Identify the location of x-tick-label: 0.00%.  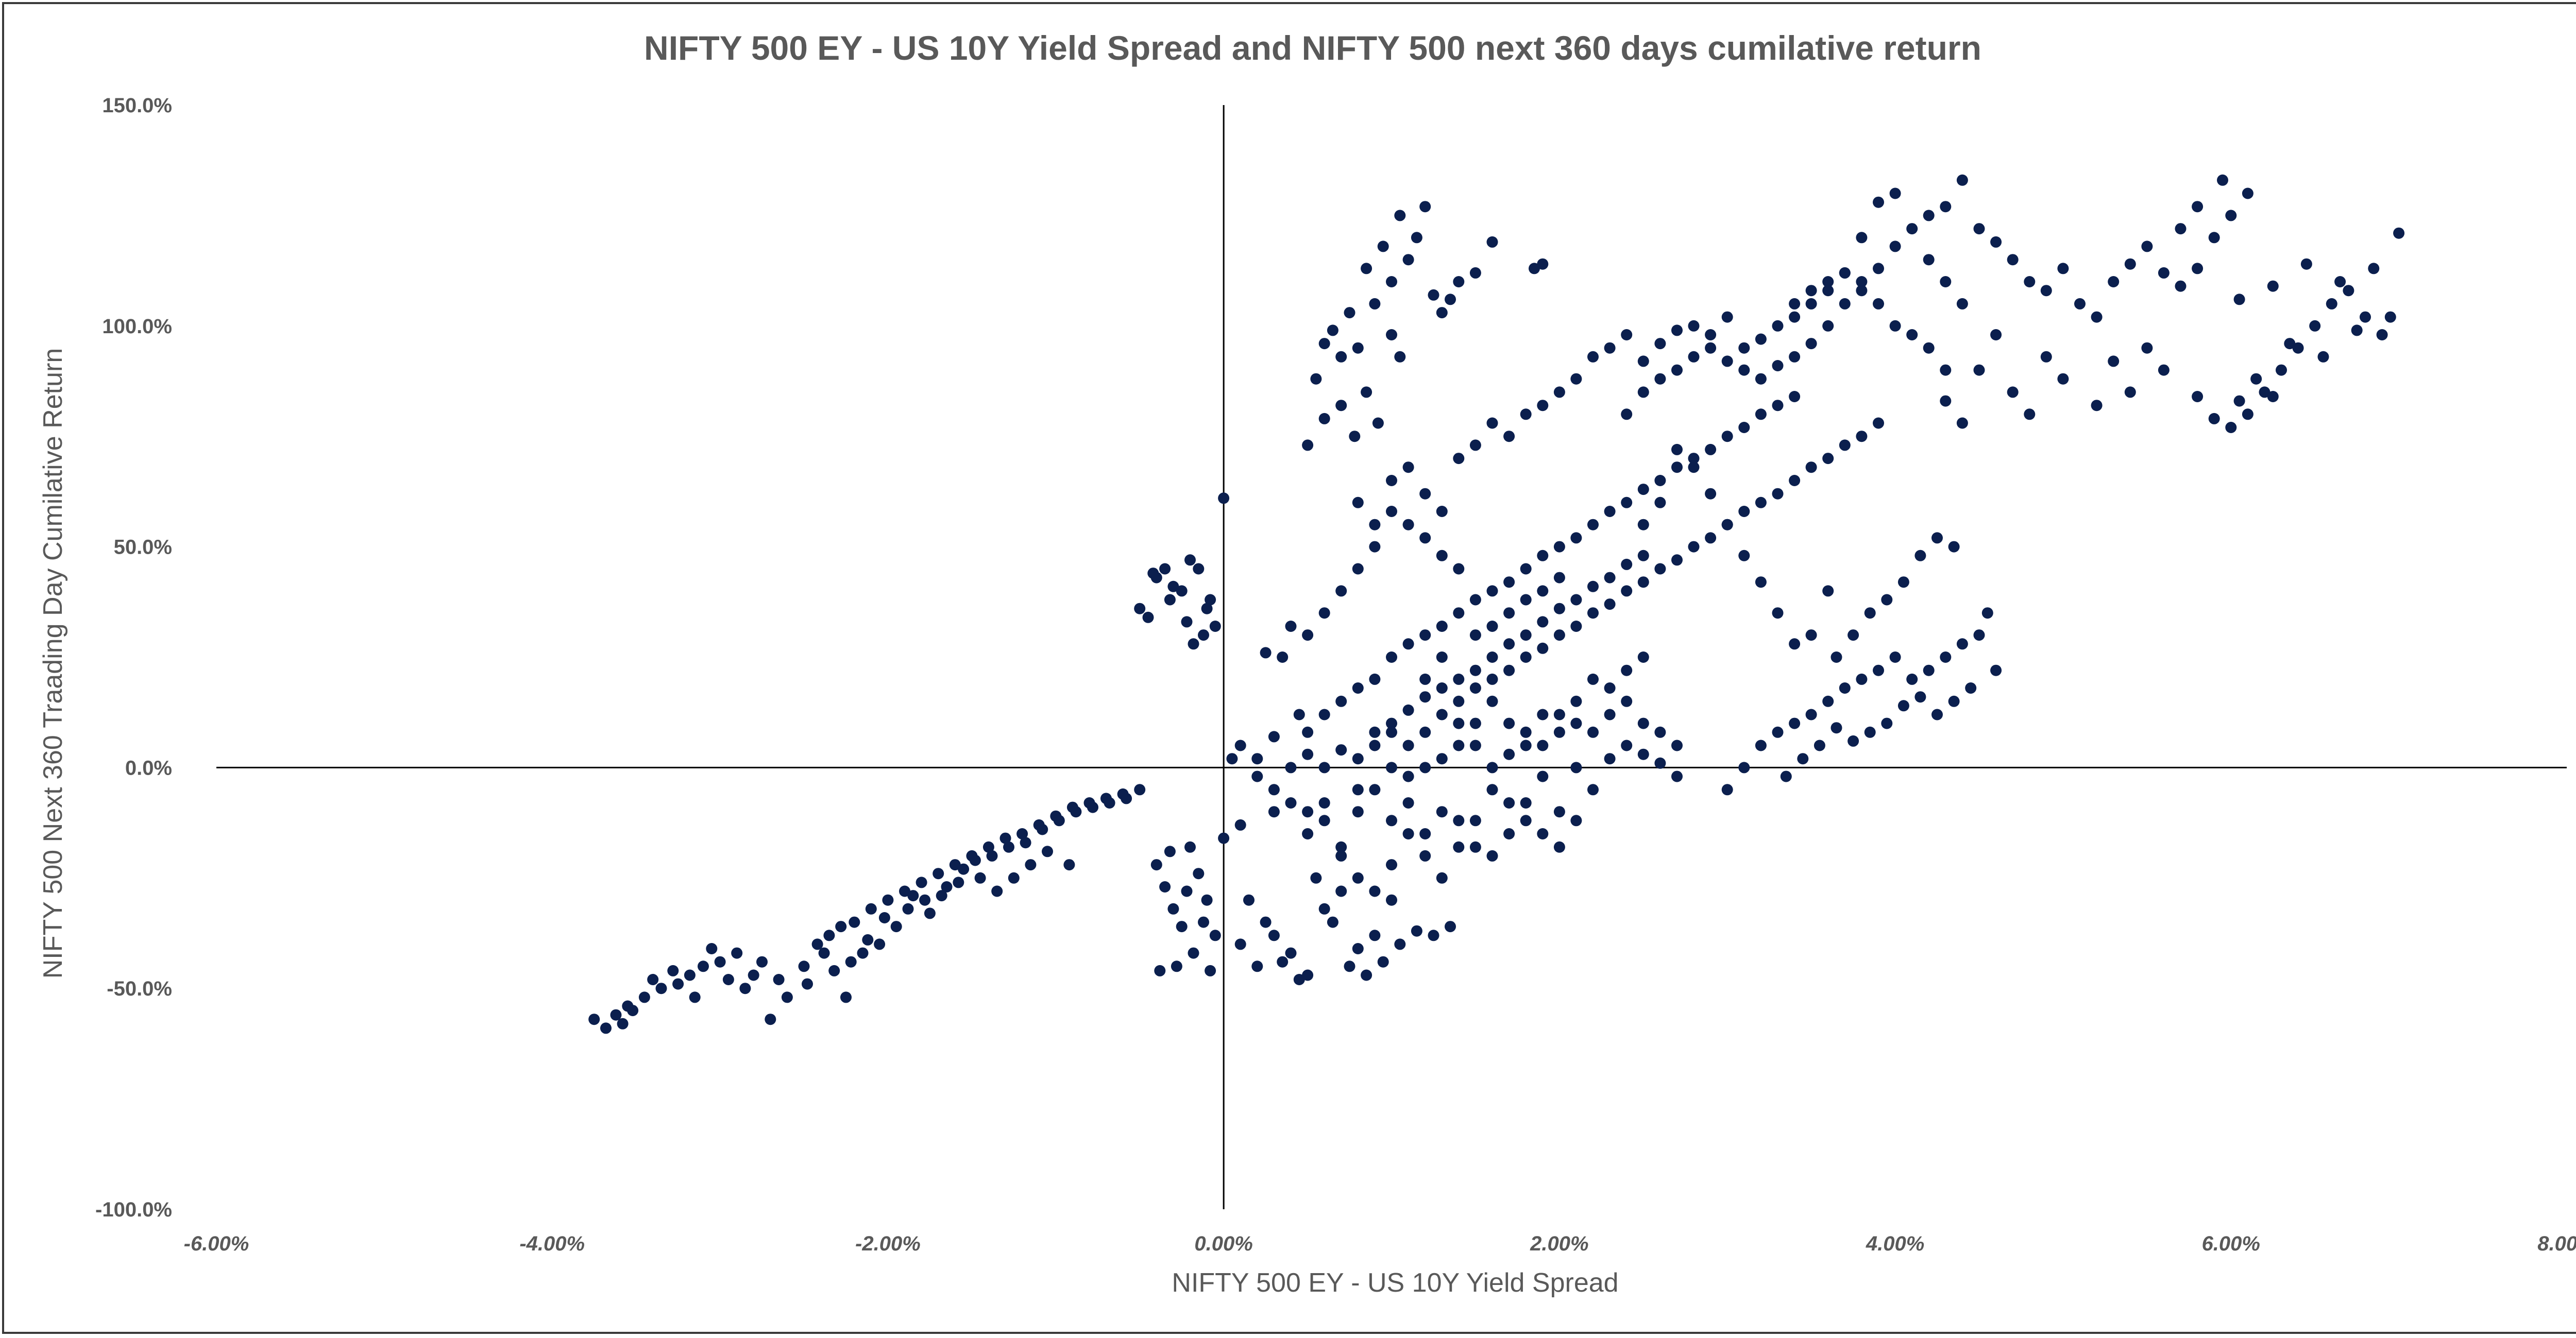
(1223, 1243).